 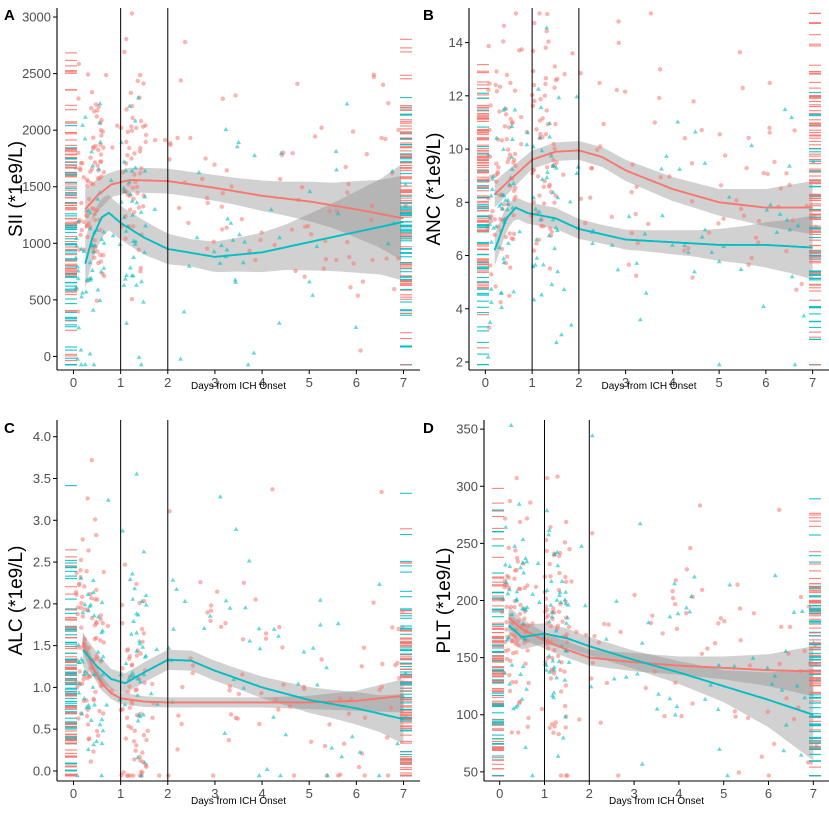 I want to click on y-tick-label: 150, so click(x=467, y=657).